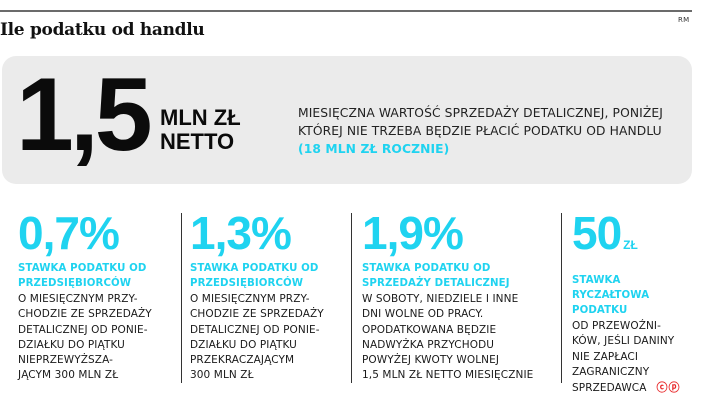 The image size is (714, 404). Describe the element at coordinates (436, 276) in the screenshot. I see `stat-label: STAWKA PODATKU OD SPRZEDAŻY DETALICZNEJ` at that location.